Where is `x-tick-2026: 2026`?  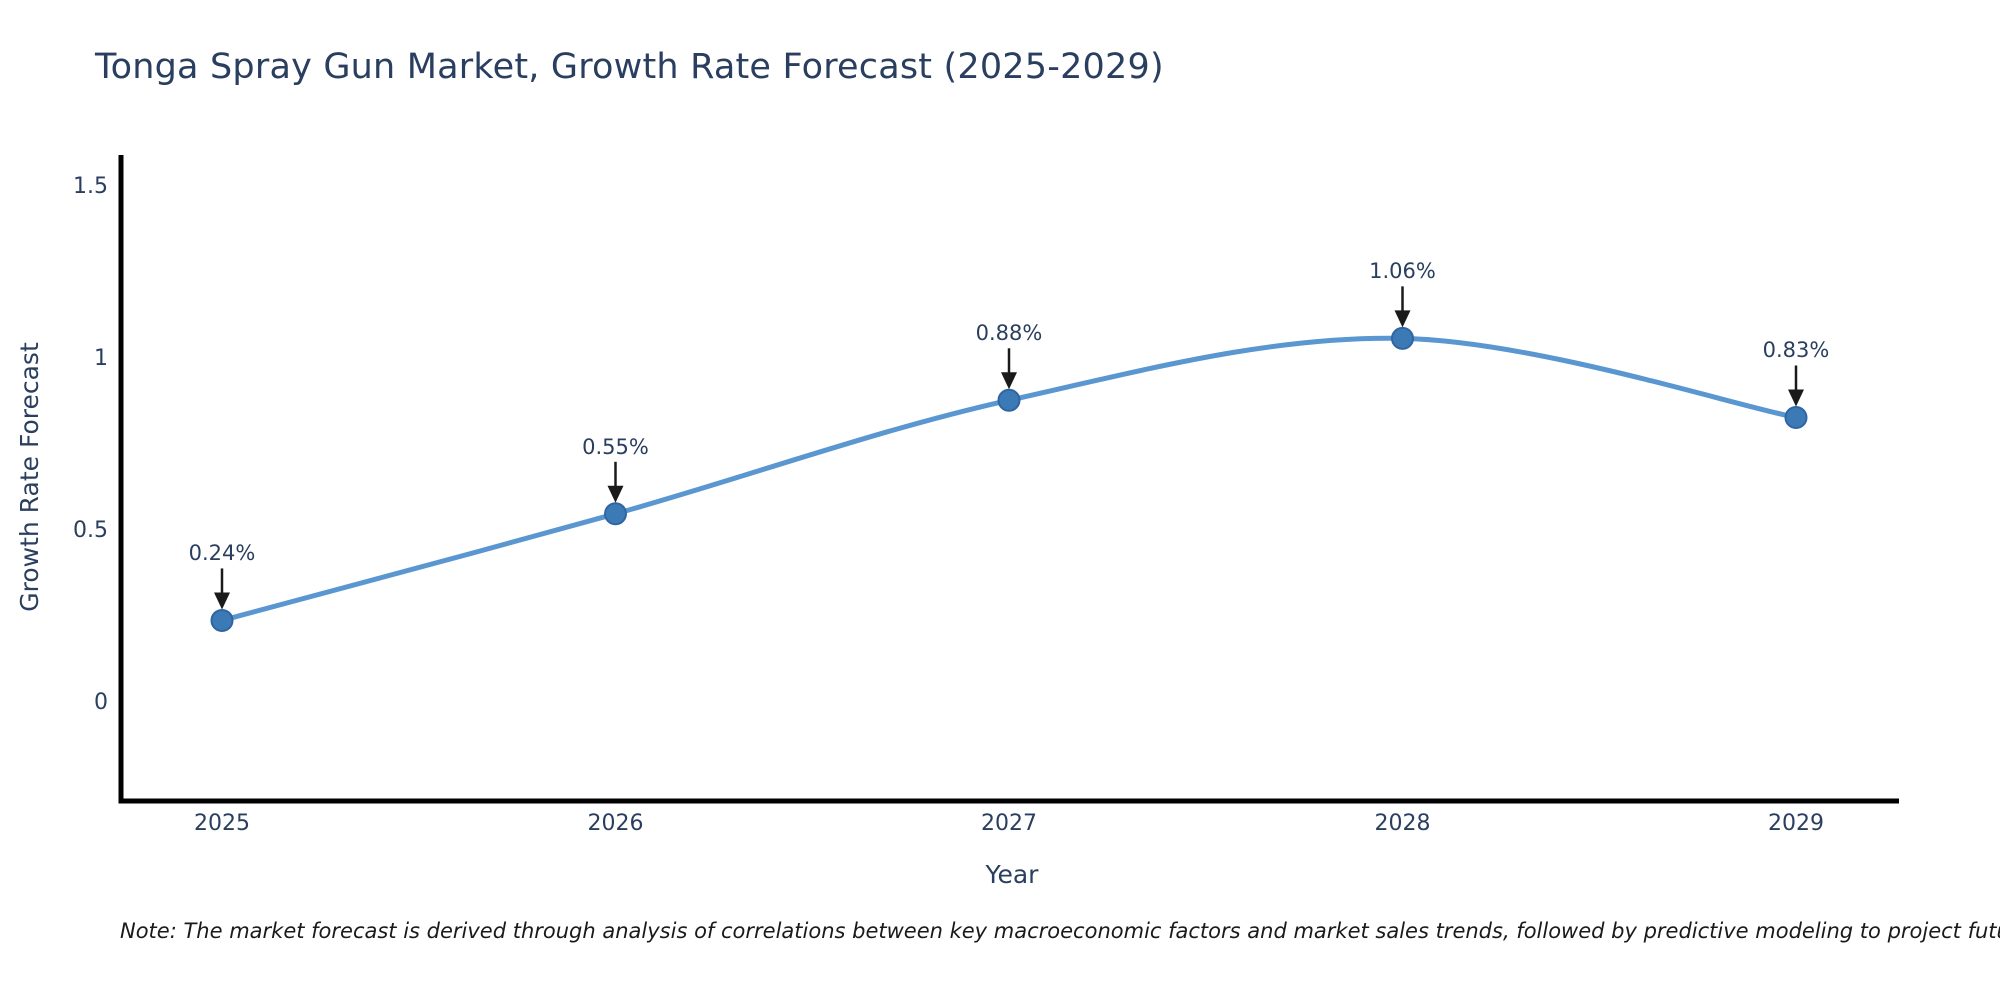 x-tick-2026: 2026 is located at coordinates (615, 823).